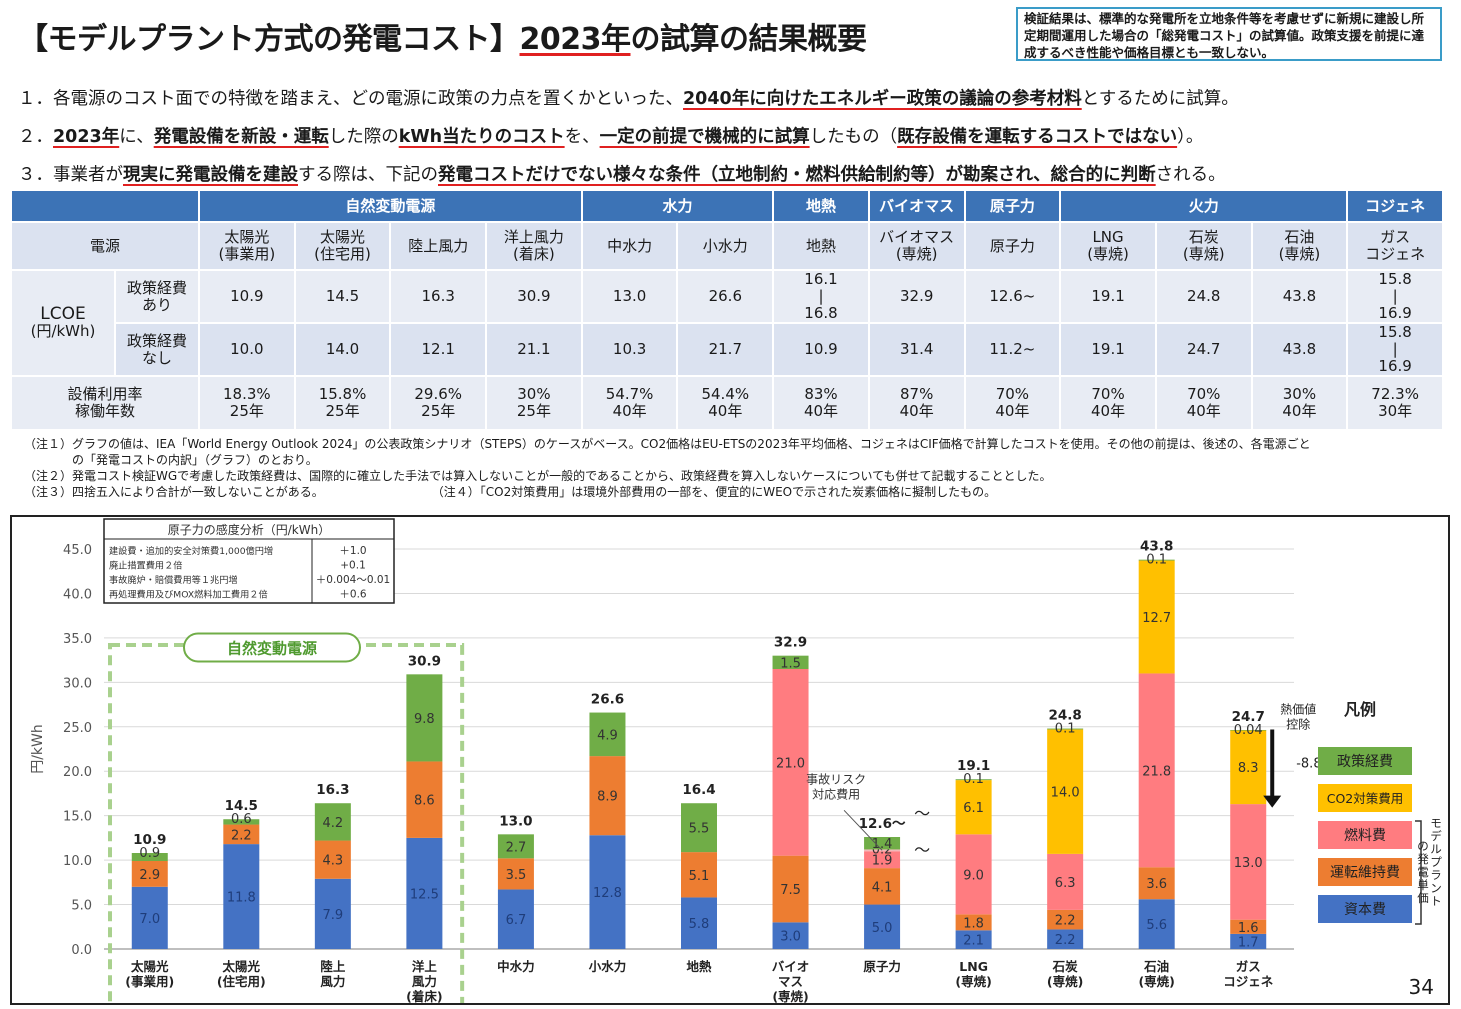  Describe the element at coordinates (77, 817) in the screenshot. I see `y-tick-label: 15.0` at that location.